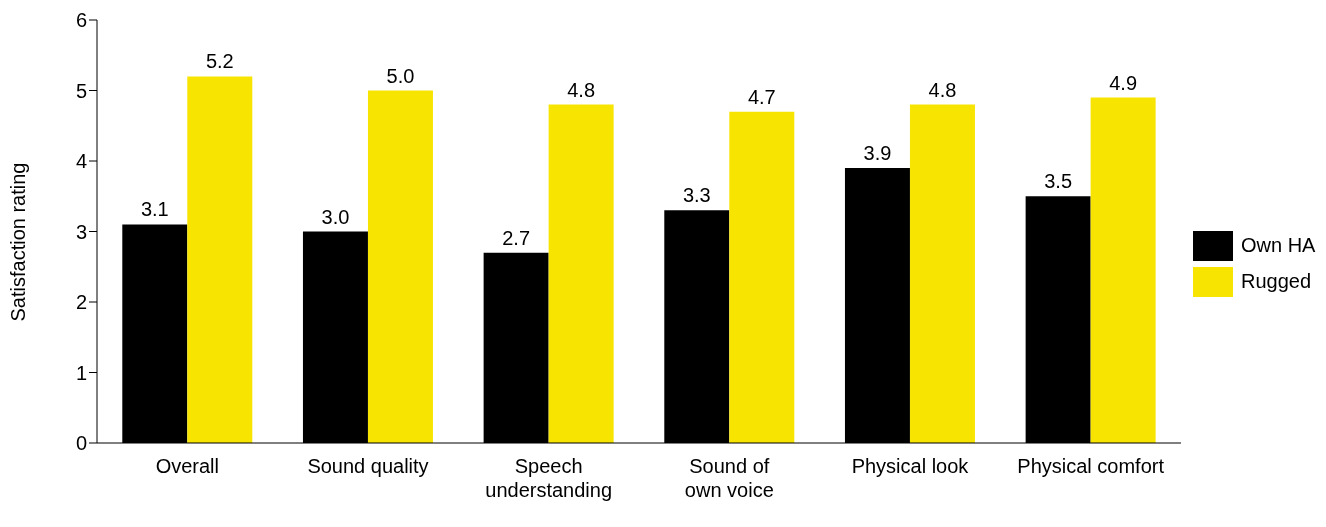 The width and height of the screenshot is (1326, 527). I want to click on x-tick-label: Physical comfort, so click(1091, 466).